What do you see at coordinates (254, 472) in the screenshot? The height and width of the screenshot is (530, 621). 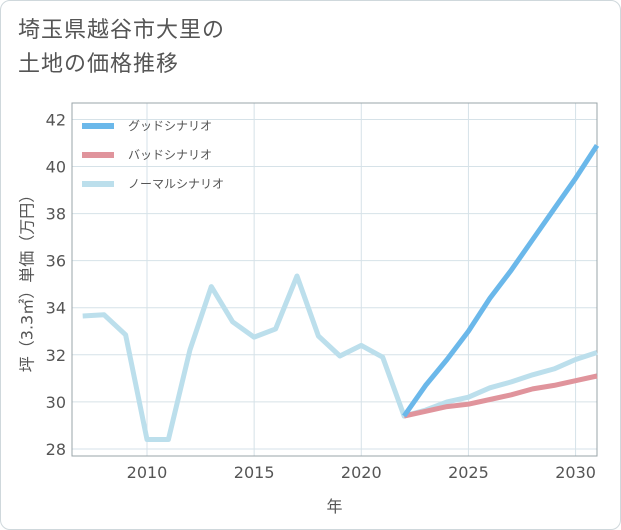 I see `x-tick-label: 2015` at bounding box center [254, 472].